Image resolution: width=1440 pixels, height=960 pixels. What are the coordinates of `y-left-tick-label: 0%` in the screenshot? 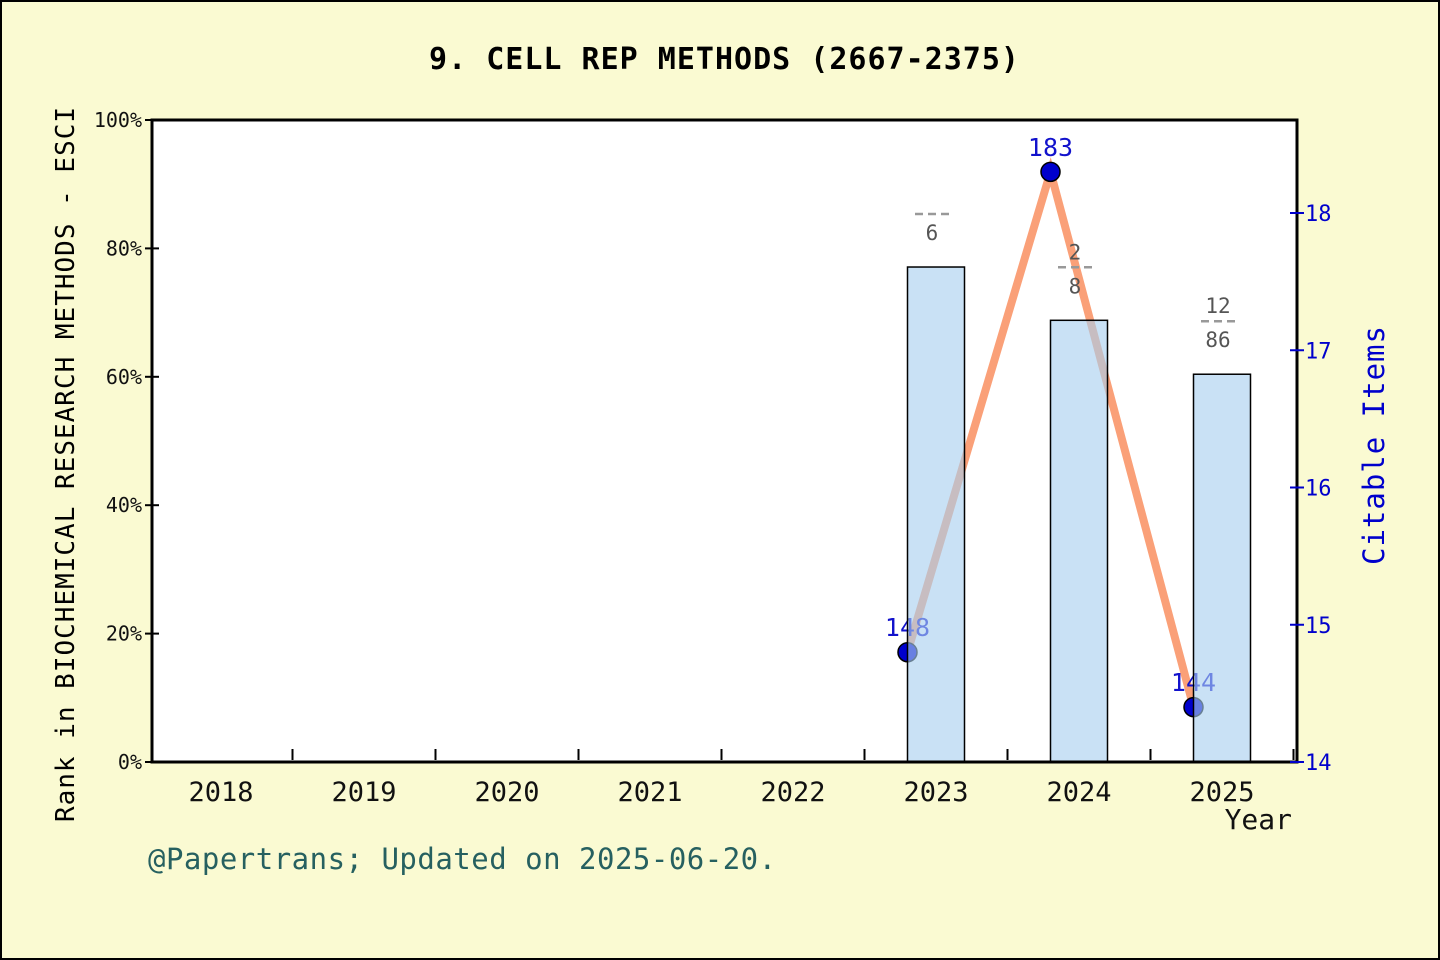 It's located at (130, 762).